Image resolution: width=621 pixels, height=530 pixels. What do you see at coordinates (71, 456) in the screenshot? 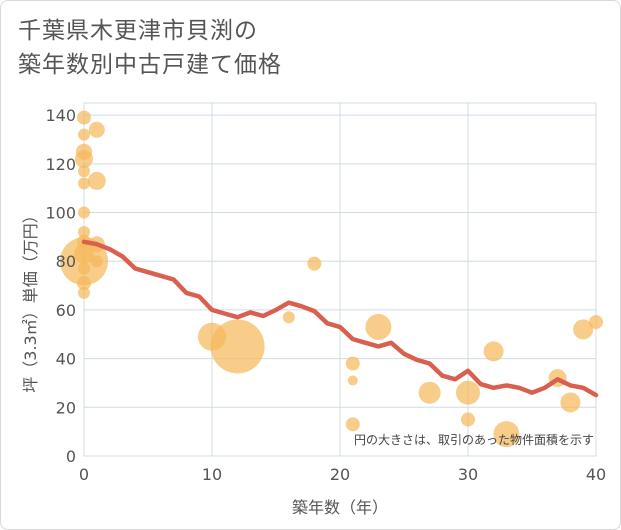
I see `y-tick-label: 0` at bounding box center [71, 456].